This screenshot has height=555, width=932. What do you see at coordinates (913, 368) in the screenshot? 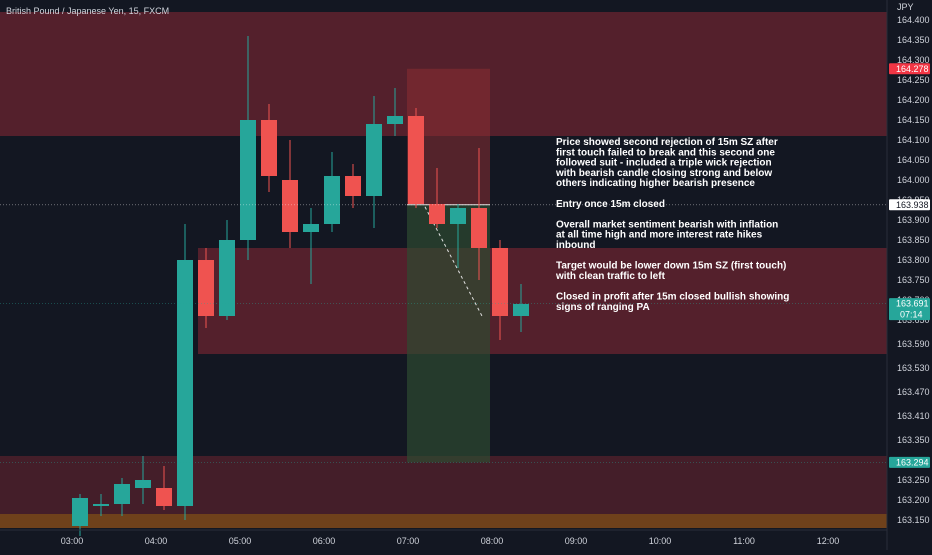
I see `price-tick-label: 163.530` at bounding box center [913, 368].